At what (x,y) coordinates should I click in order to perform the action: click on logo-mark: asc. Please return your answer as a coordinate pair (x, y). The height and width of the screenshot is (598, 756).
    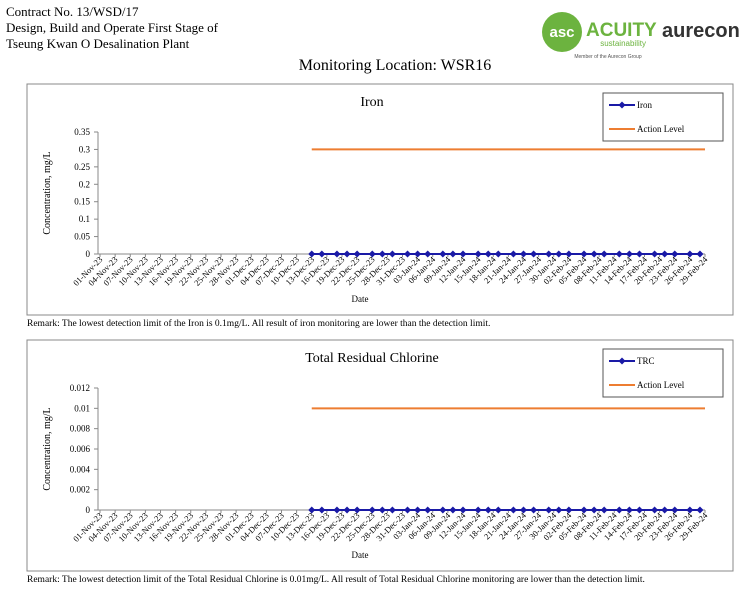
    Looking at the image, I should click on (561, 32).